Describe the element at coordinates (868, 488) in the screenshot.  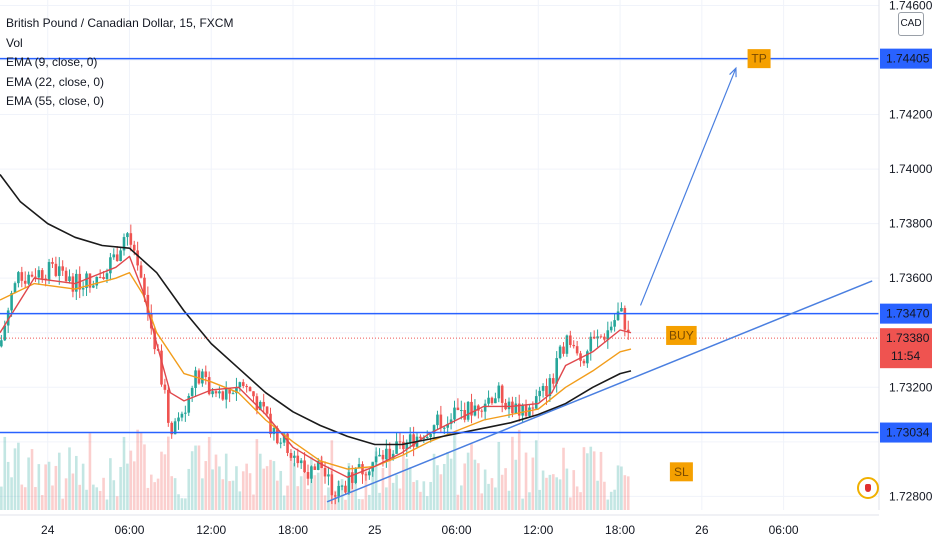
I see `canada-flag-icon` at that location.